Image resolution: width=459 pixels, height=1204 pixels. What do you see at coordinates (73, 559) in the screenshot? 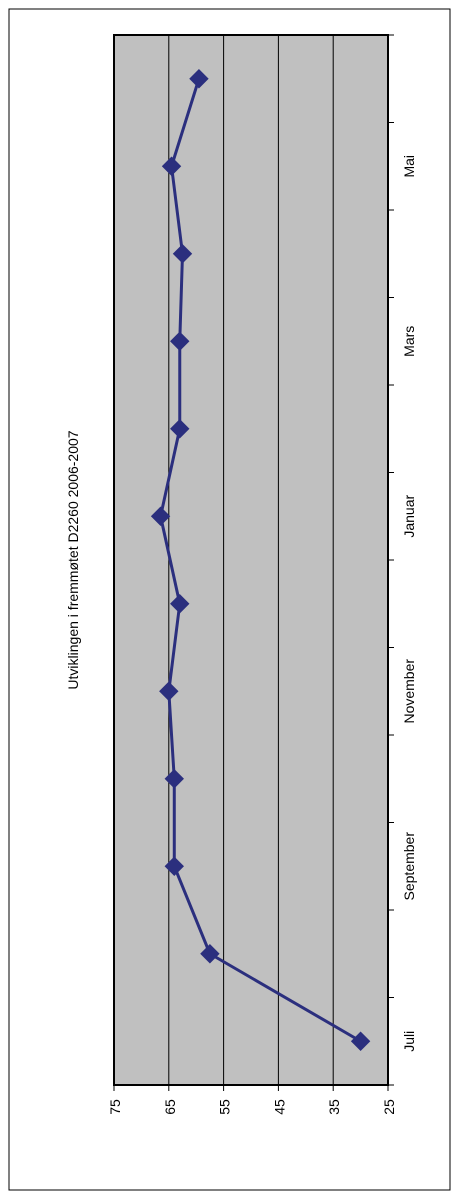
I see `chart-title: Utviklingen i fremmøtet D2260 2006-2007` at bounding box center [73, 559].